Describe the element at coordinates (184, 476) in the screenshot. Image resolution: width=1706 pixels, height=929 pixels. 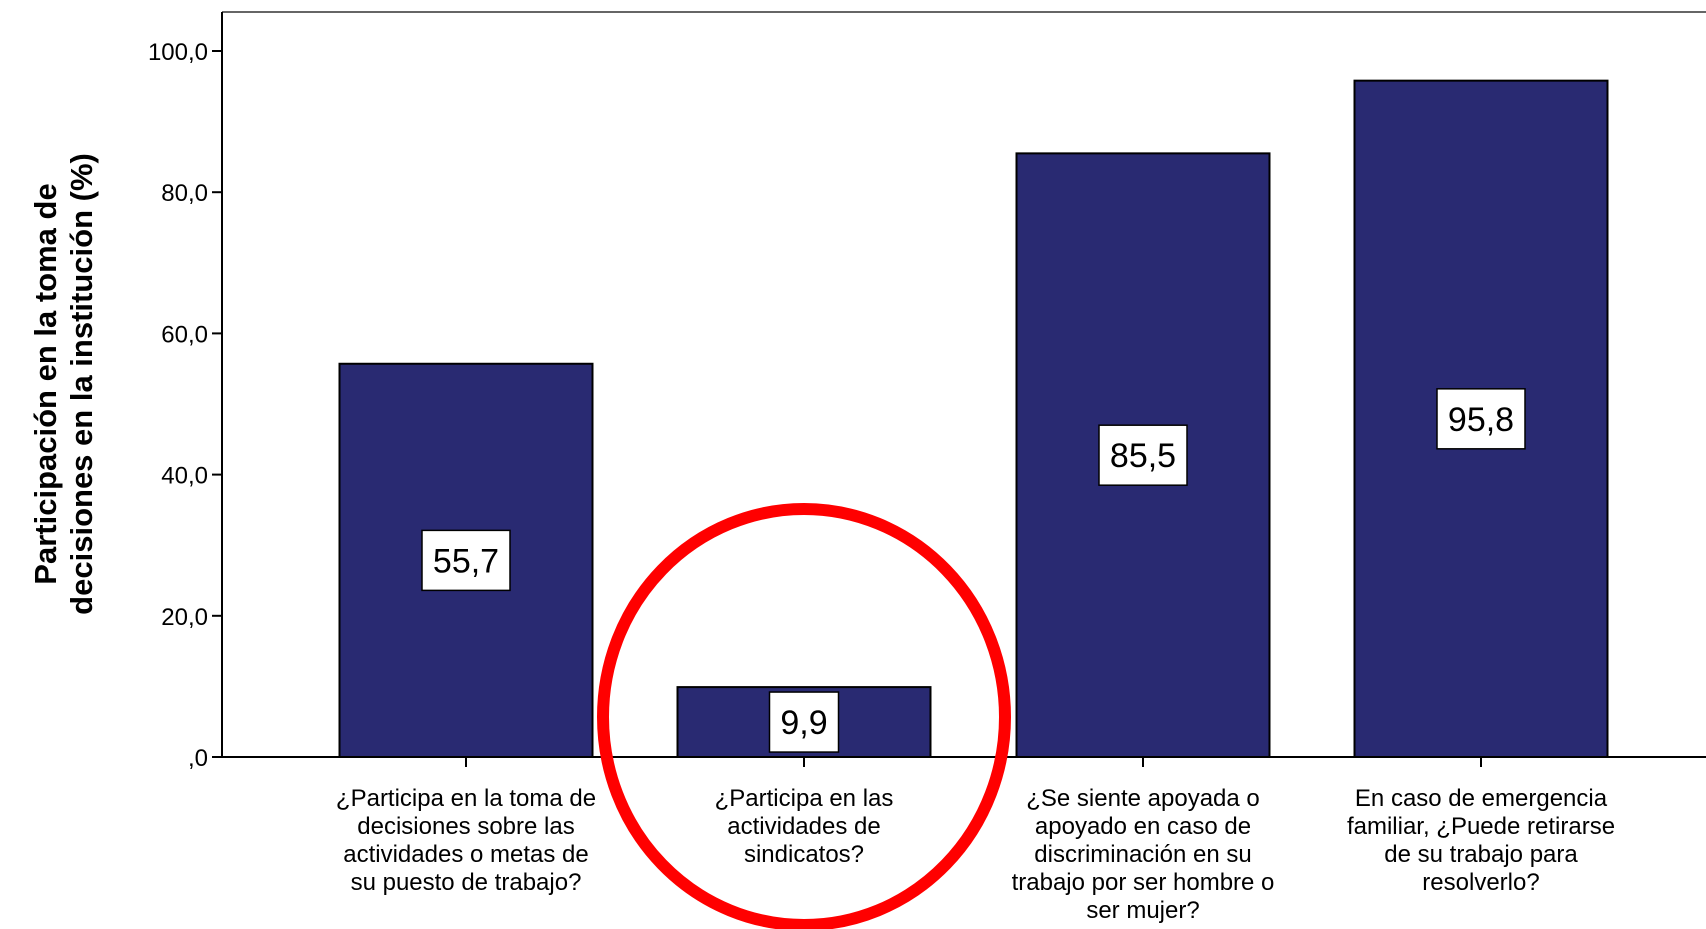
I see `y-tick-label: 40,0` at that location.